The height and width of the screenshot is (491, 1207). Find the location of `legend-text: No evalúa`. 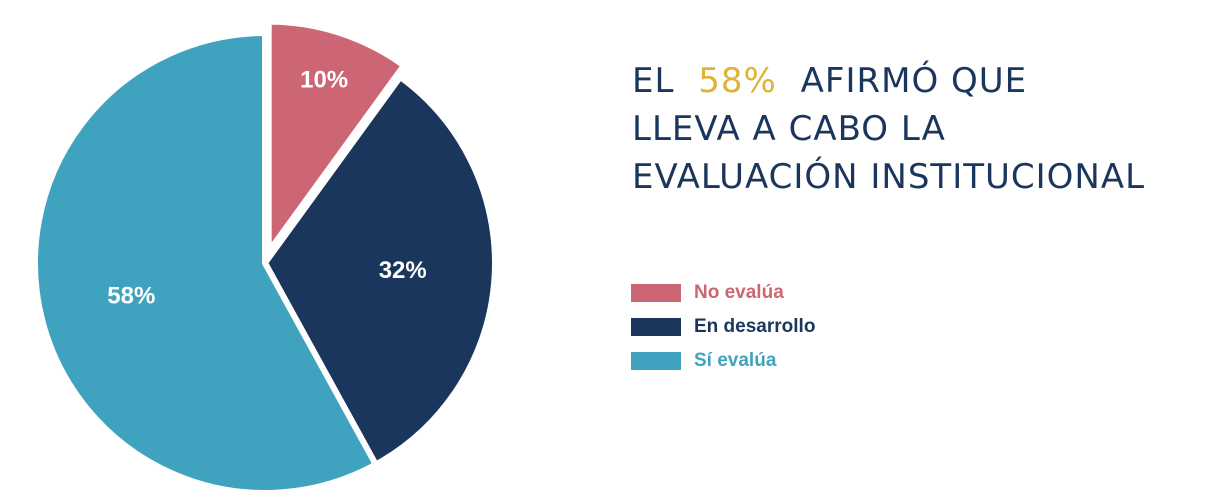

legend-text: No evalúa is located at coordinates (739, 292).